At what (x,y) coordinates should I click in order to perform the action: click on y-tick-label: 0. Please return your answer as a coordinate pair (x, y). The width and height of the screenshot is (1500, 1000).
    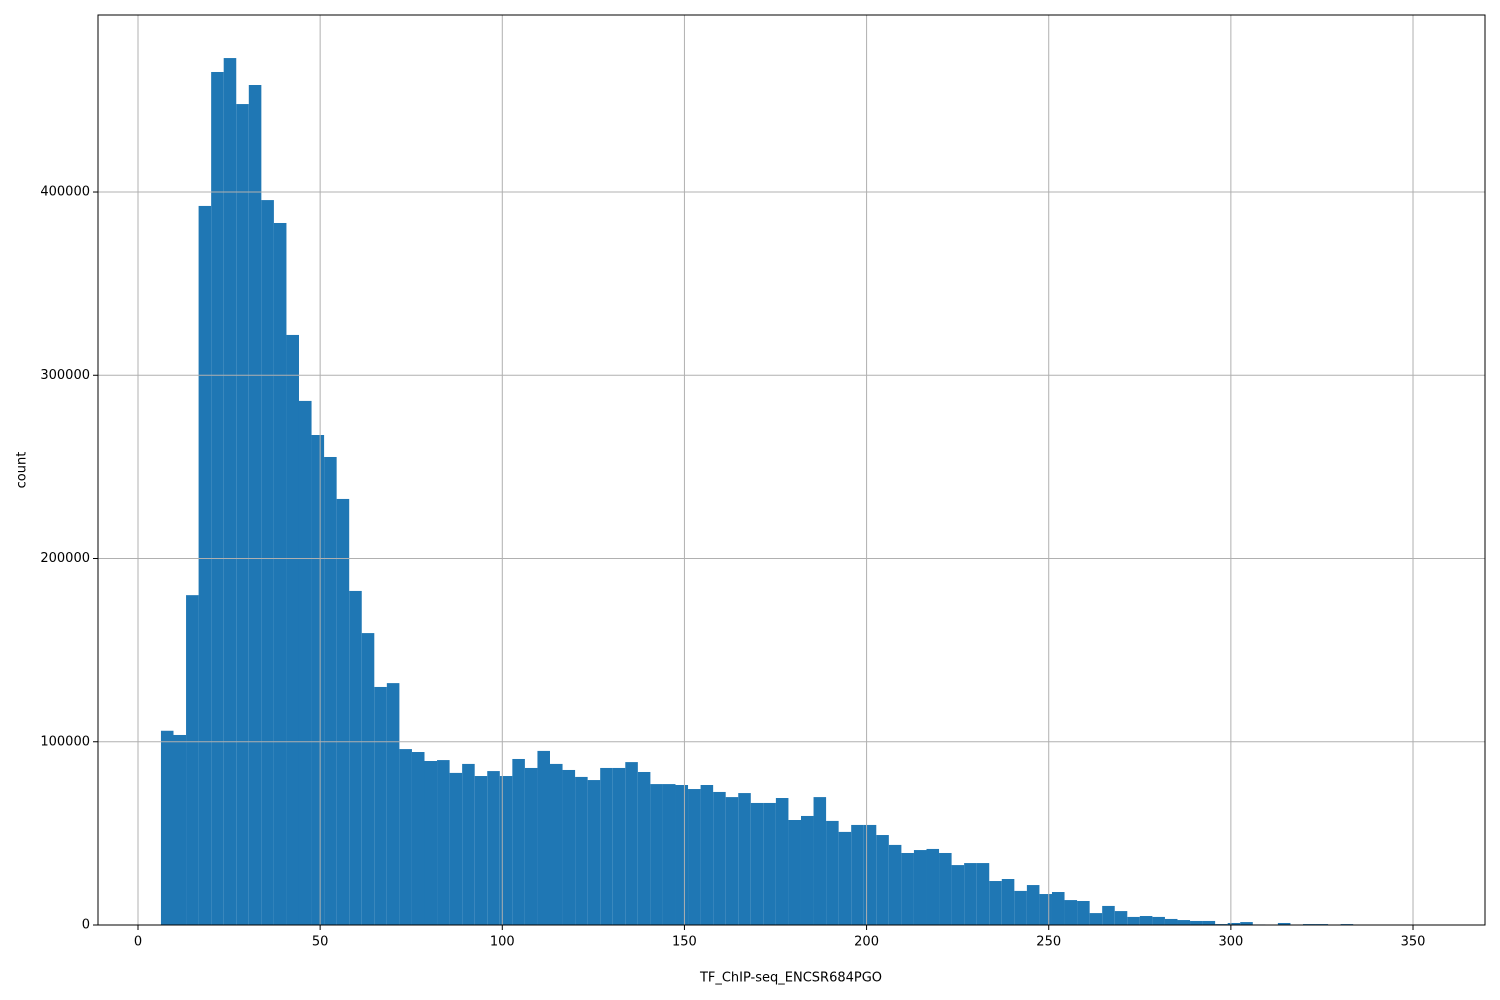
    Looking at the image, I should click on (86, 925).